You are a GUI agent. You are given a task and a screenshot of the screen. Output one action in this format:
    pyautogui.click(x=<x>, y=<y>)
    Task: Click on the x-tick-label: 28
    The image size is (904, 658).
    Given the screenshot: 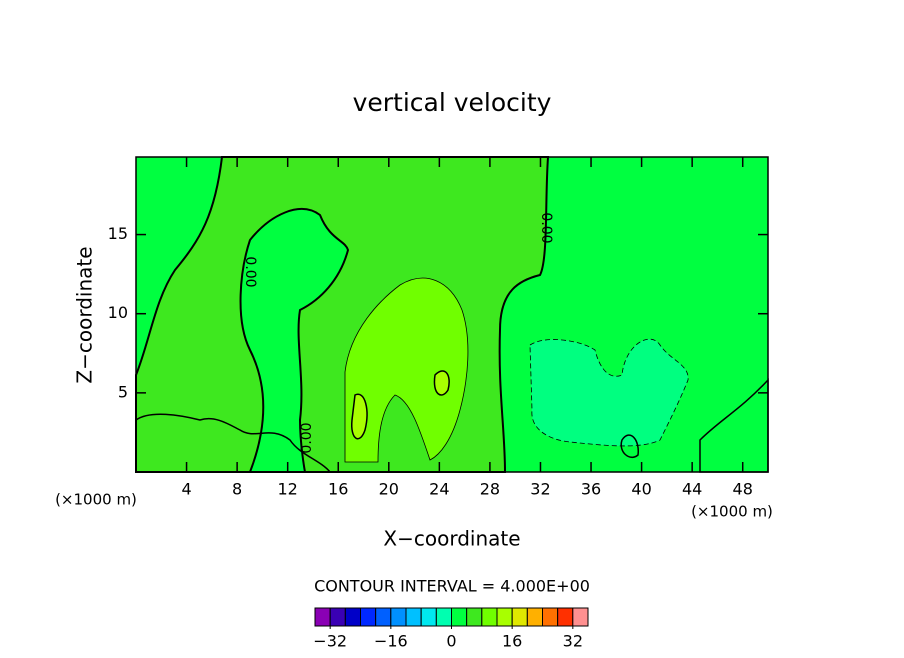 What is the action you would take?
    pyautogui.click(x=490, y=489)
    